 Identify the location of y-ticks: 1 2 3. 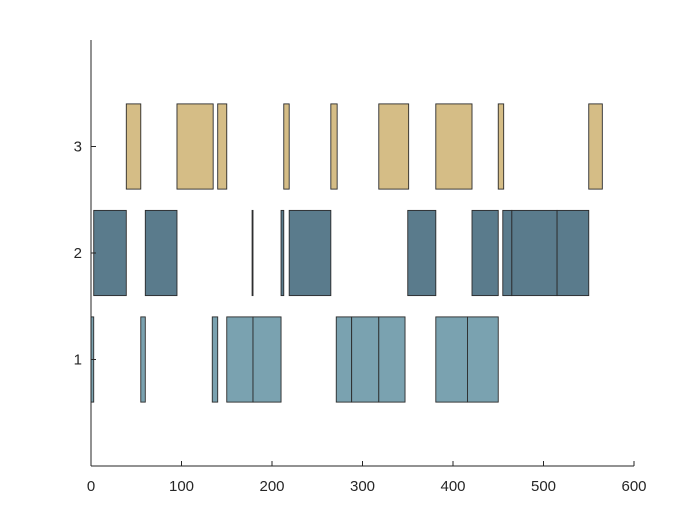
(85, 254).